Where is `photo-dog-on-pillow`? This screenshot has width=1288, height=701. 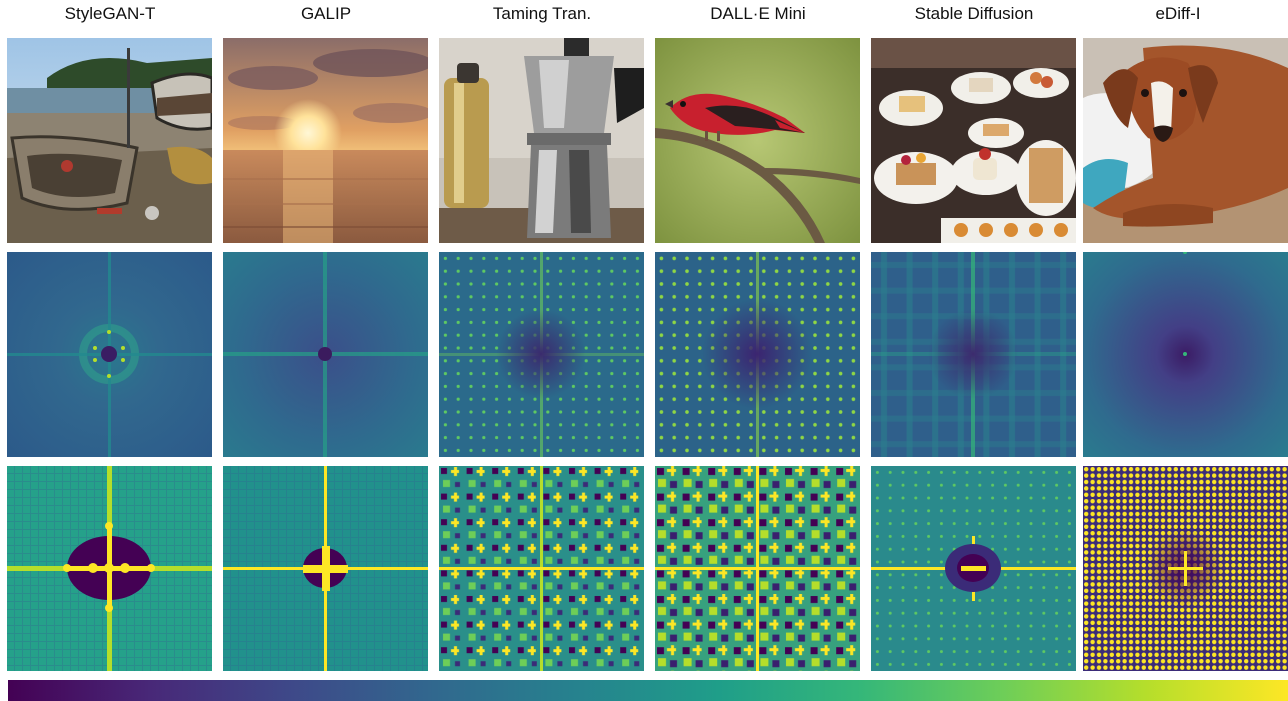
photo-dog-on-pillow is located at coordinates (1185, 140).